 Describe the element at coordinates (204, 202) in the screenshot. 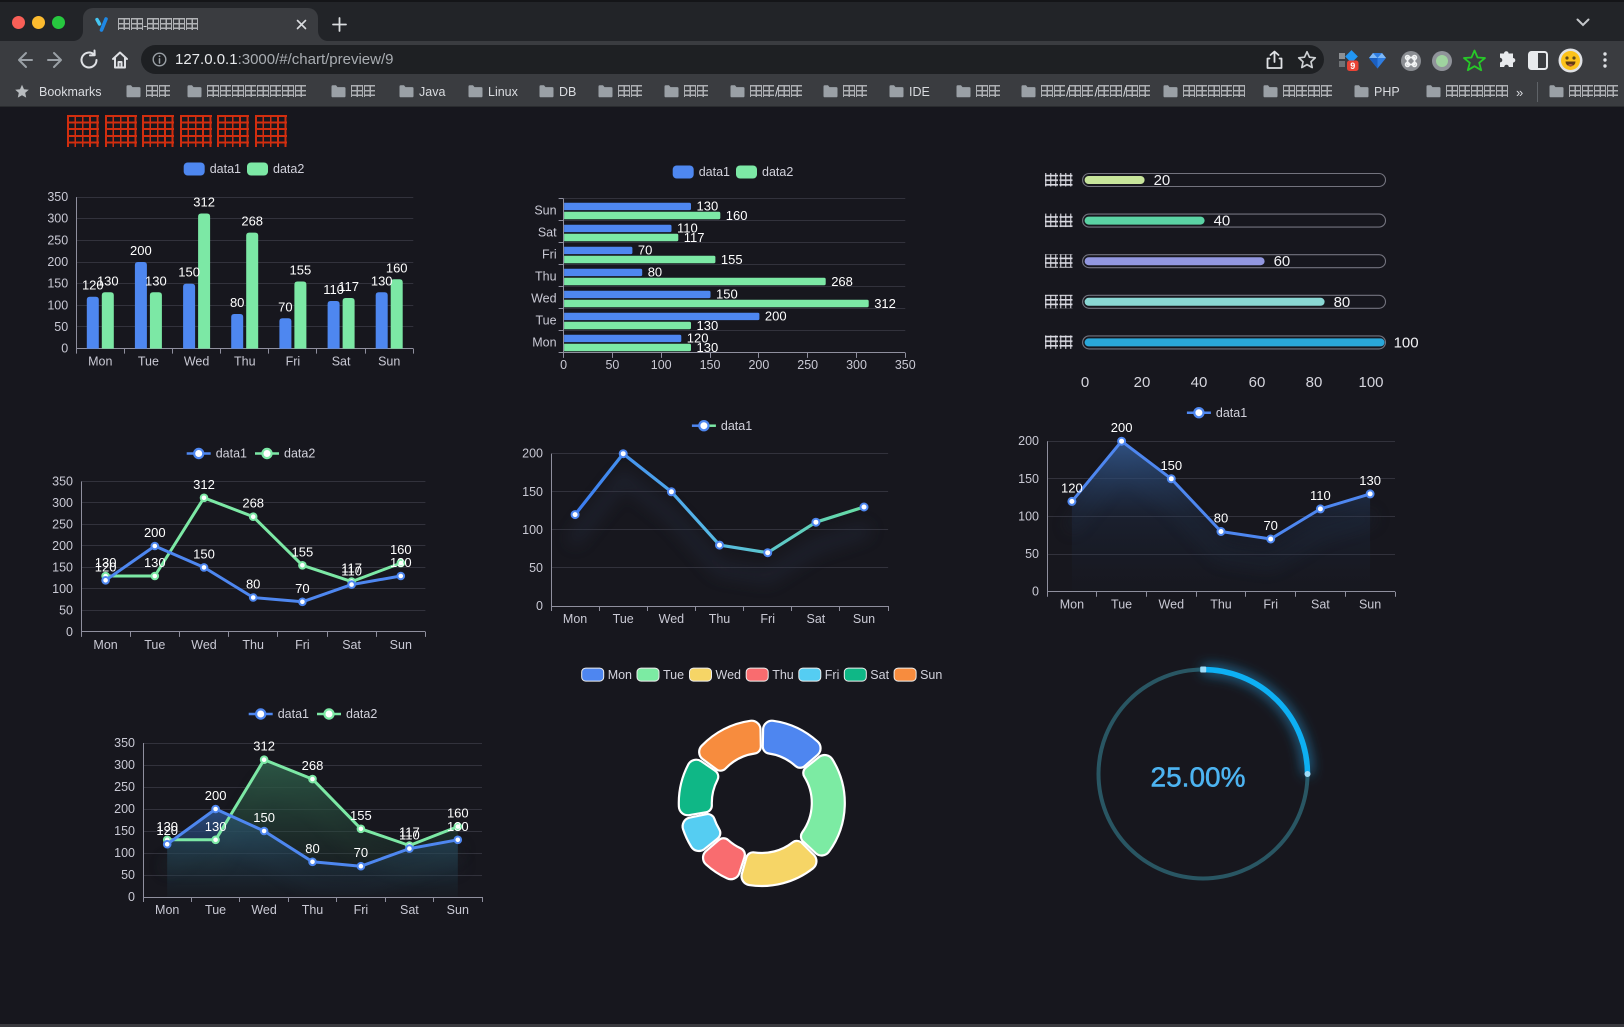

I see `svg-text: 312` at that location.